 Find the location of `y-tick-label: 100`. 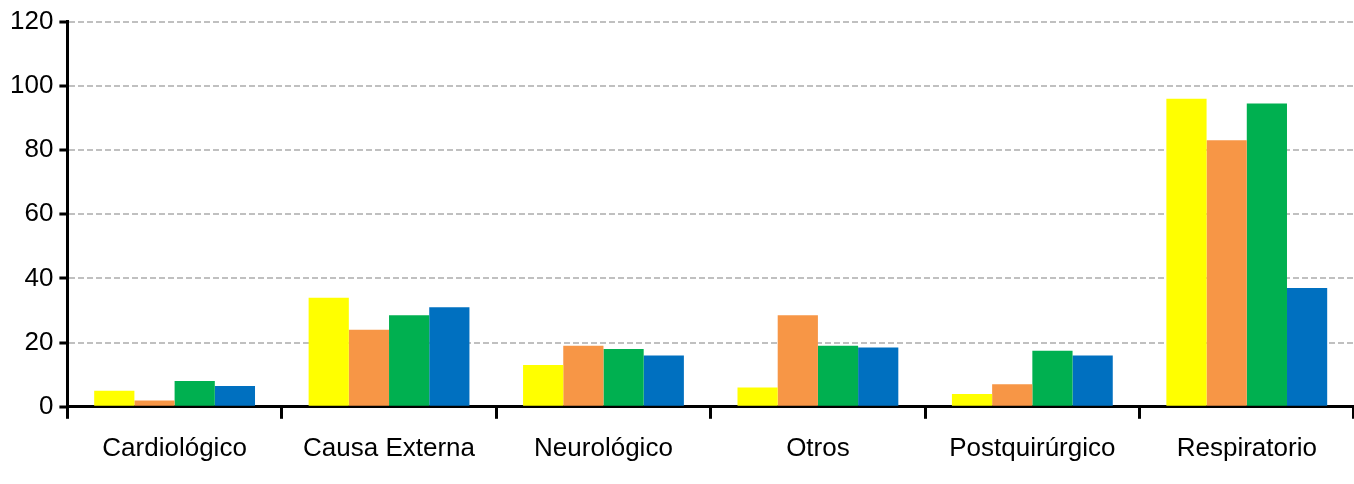

y-tick-label: 100 is located at coordinates (31, 83).